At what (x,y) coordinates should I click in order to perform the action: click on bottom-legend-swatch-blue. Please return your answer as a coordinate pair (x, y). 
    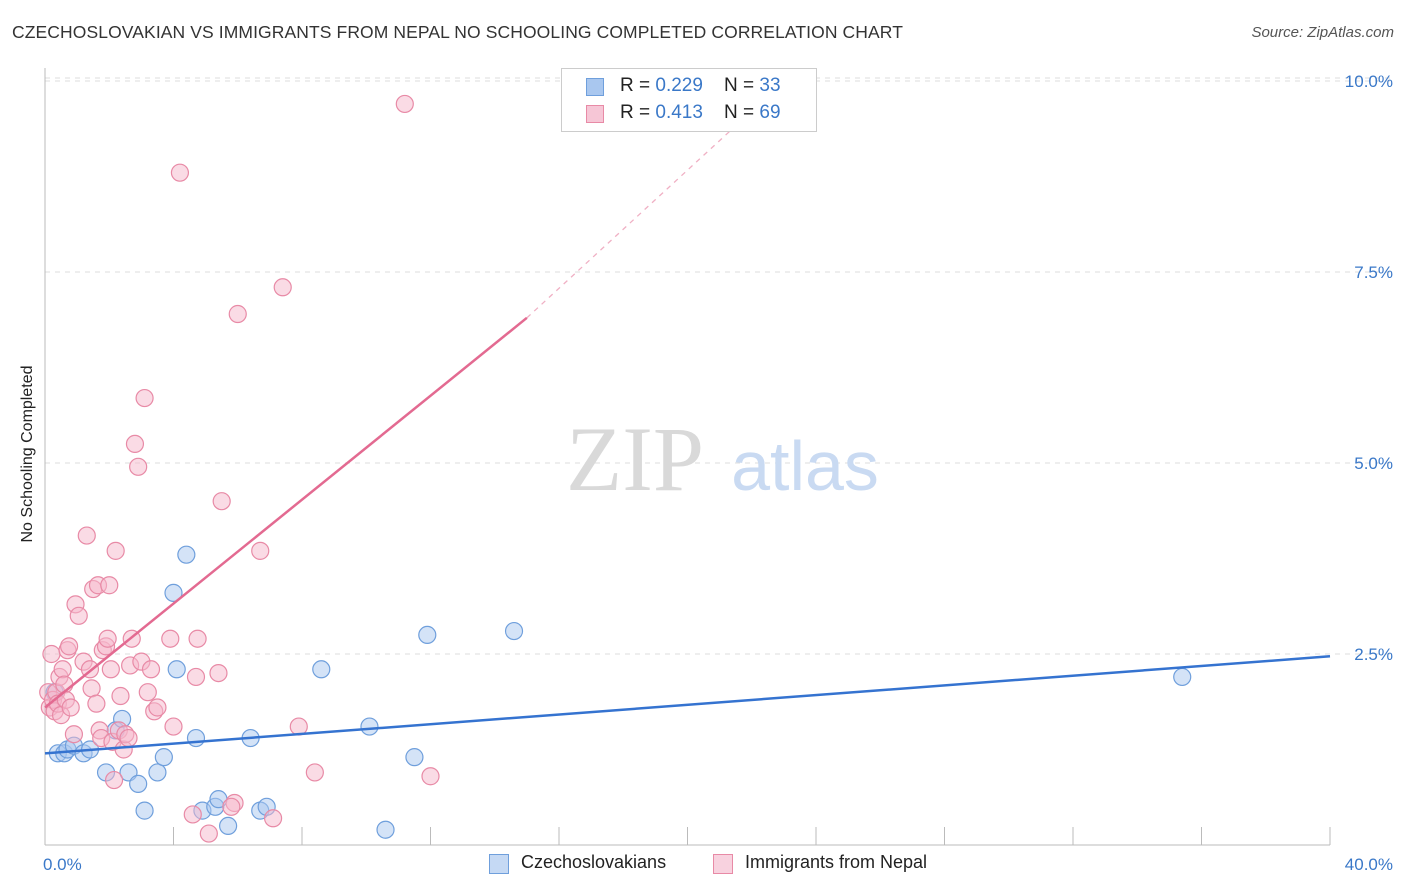
    Looking at the image, I should click on (499, 864).